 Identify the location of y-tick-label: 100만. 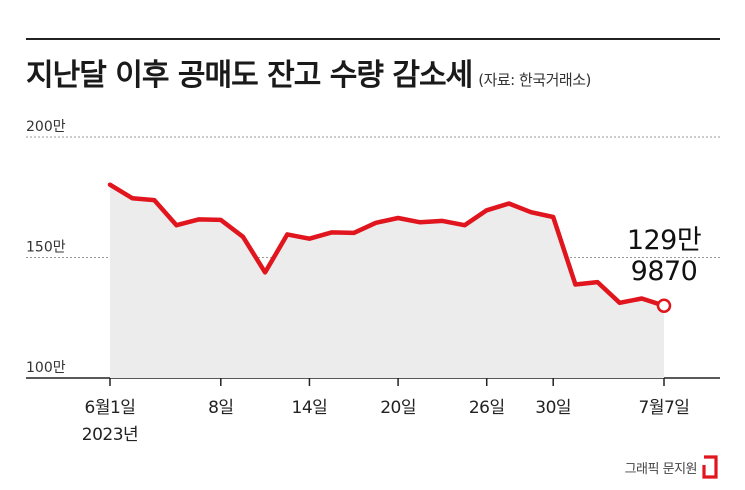
(46, 368).